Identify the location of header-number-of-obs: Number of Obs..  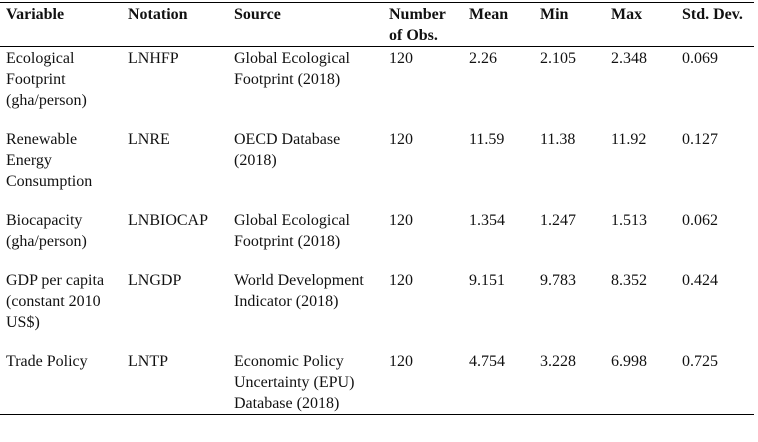
(417, 25).